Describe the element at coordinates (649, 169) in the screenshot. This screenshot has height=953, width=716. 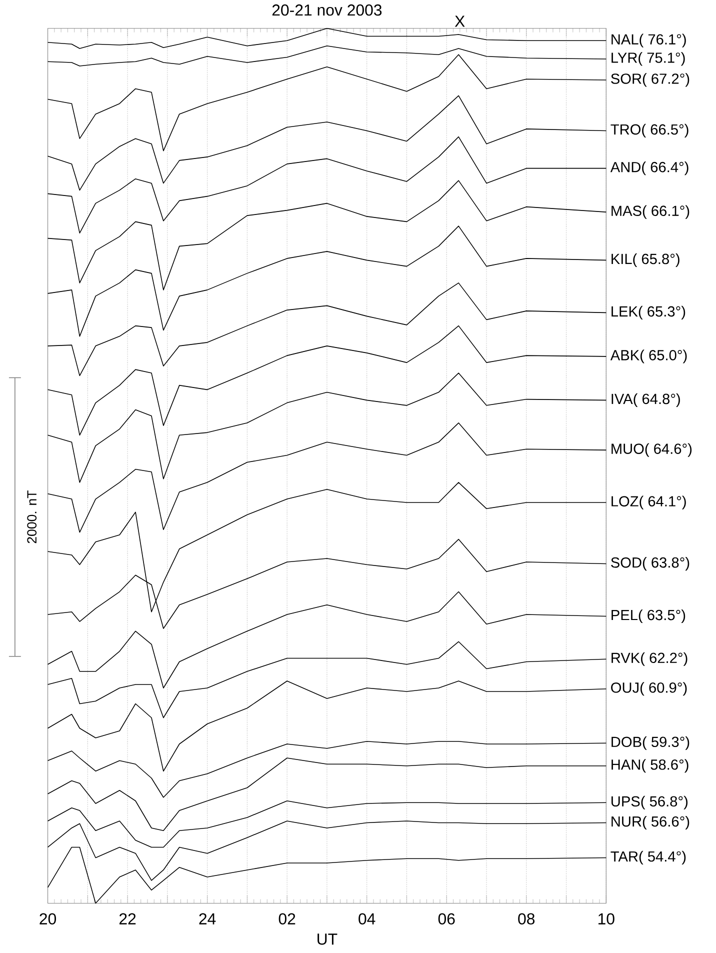
I see `series-label: AND( 66.4°)` at that location.